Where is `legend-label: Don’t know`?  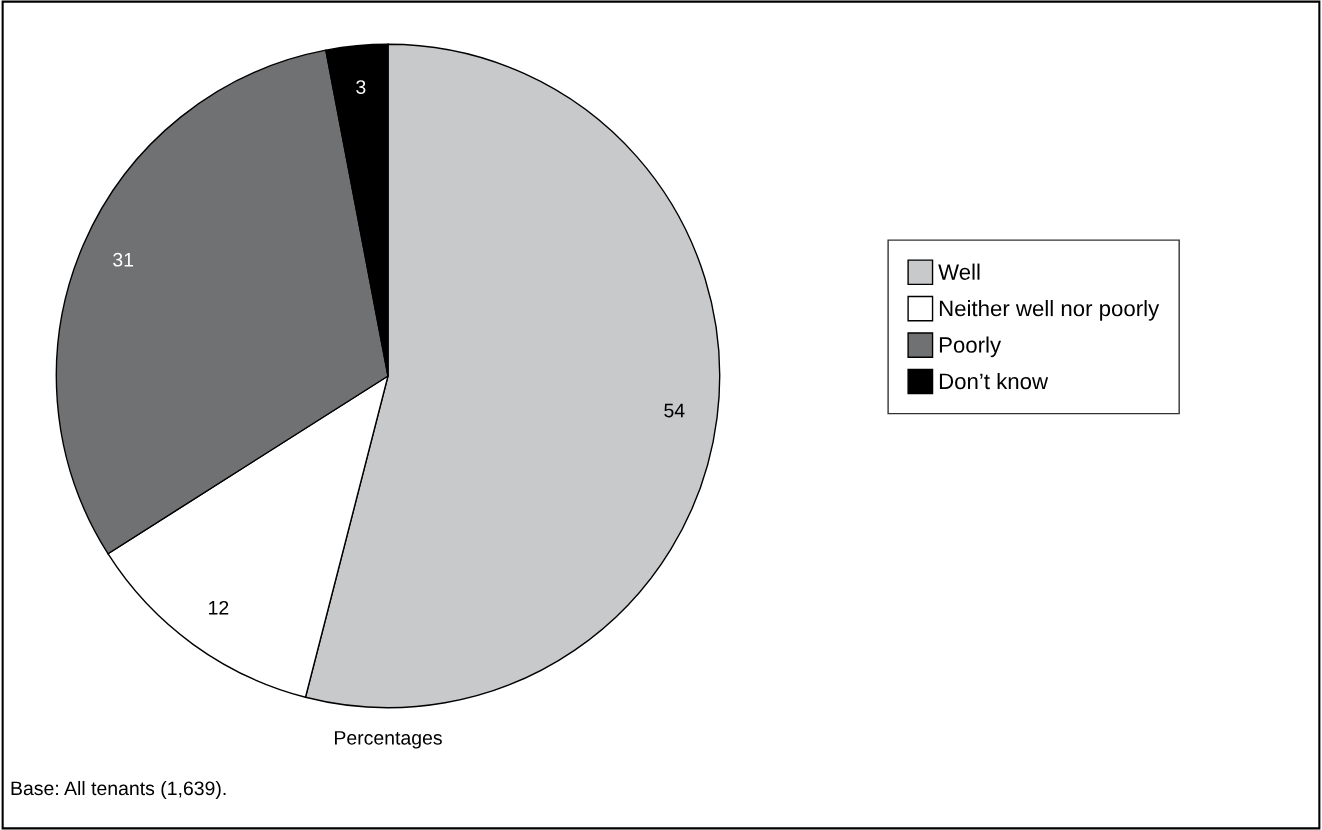
legend-label: Don’t know is located at coordinates (994, 381).